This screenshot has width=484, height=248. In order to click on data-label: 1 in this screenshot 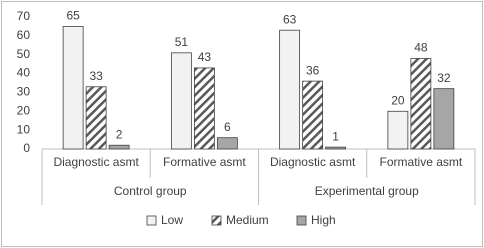, I will do `click(335, 136)`.